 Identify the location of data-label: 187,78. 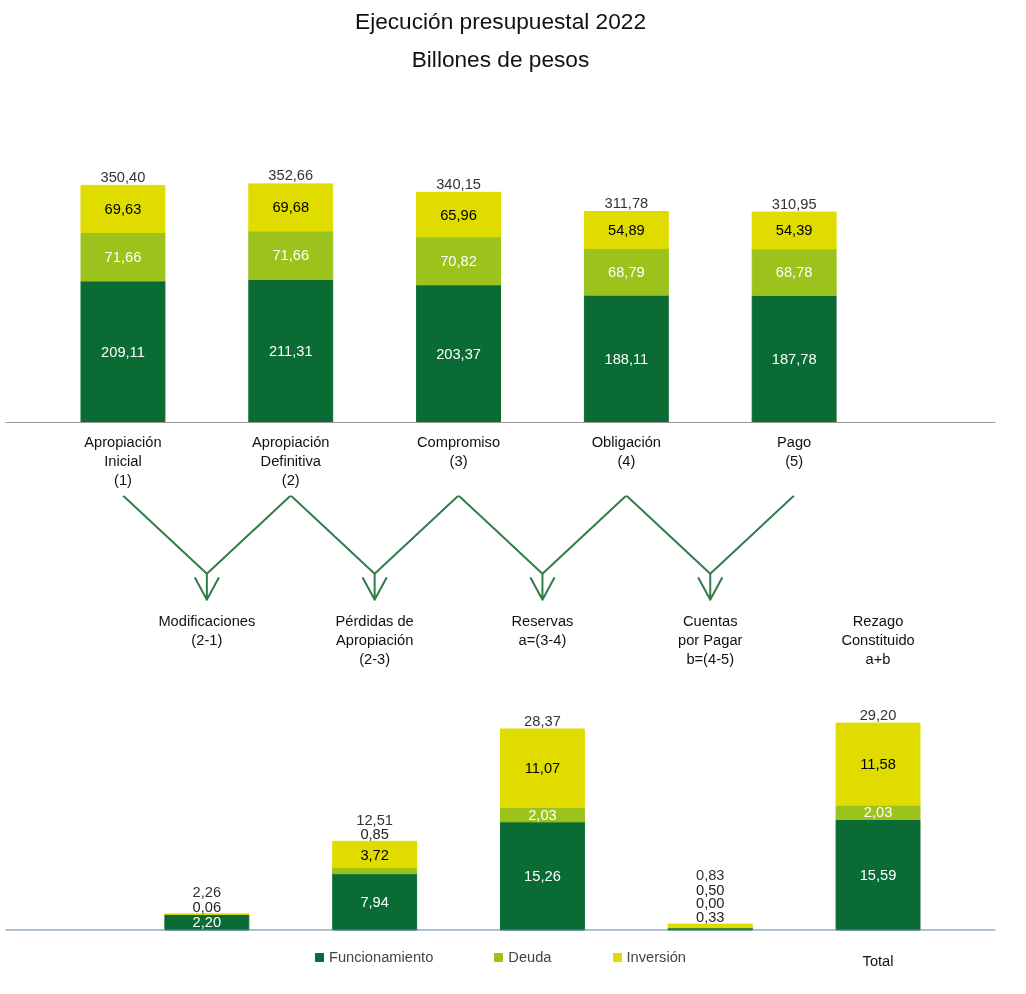
(794, 358).